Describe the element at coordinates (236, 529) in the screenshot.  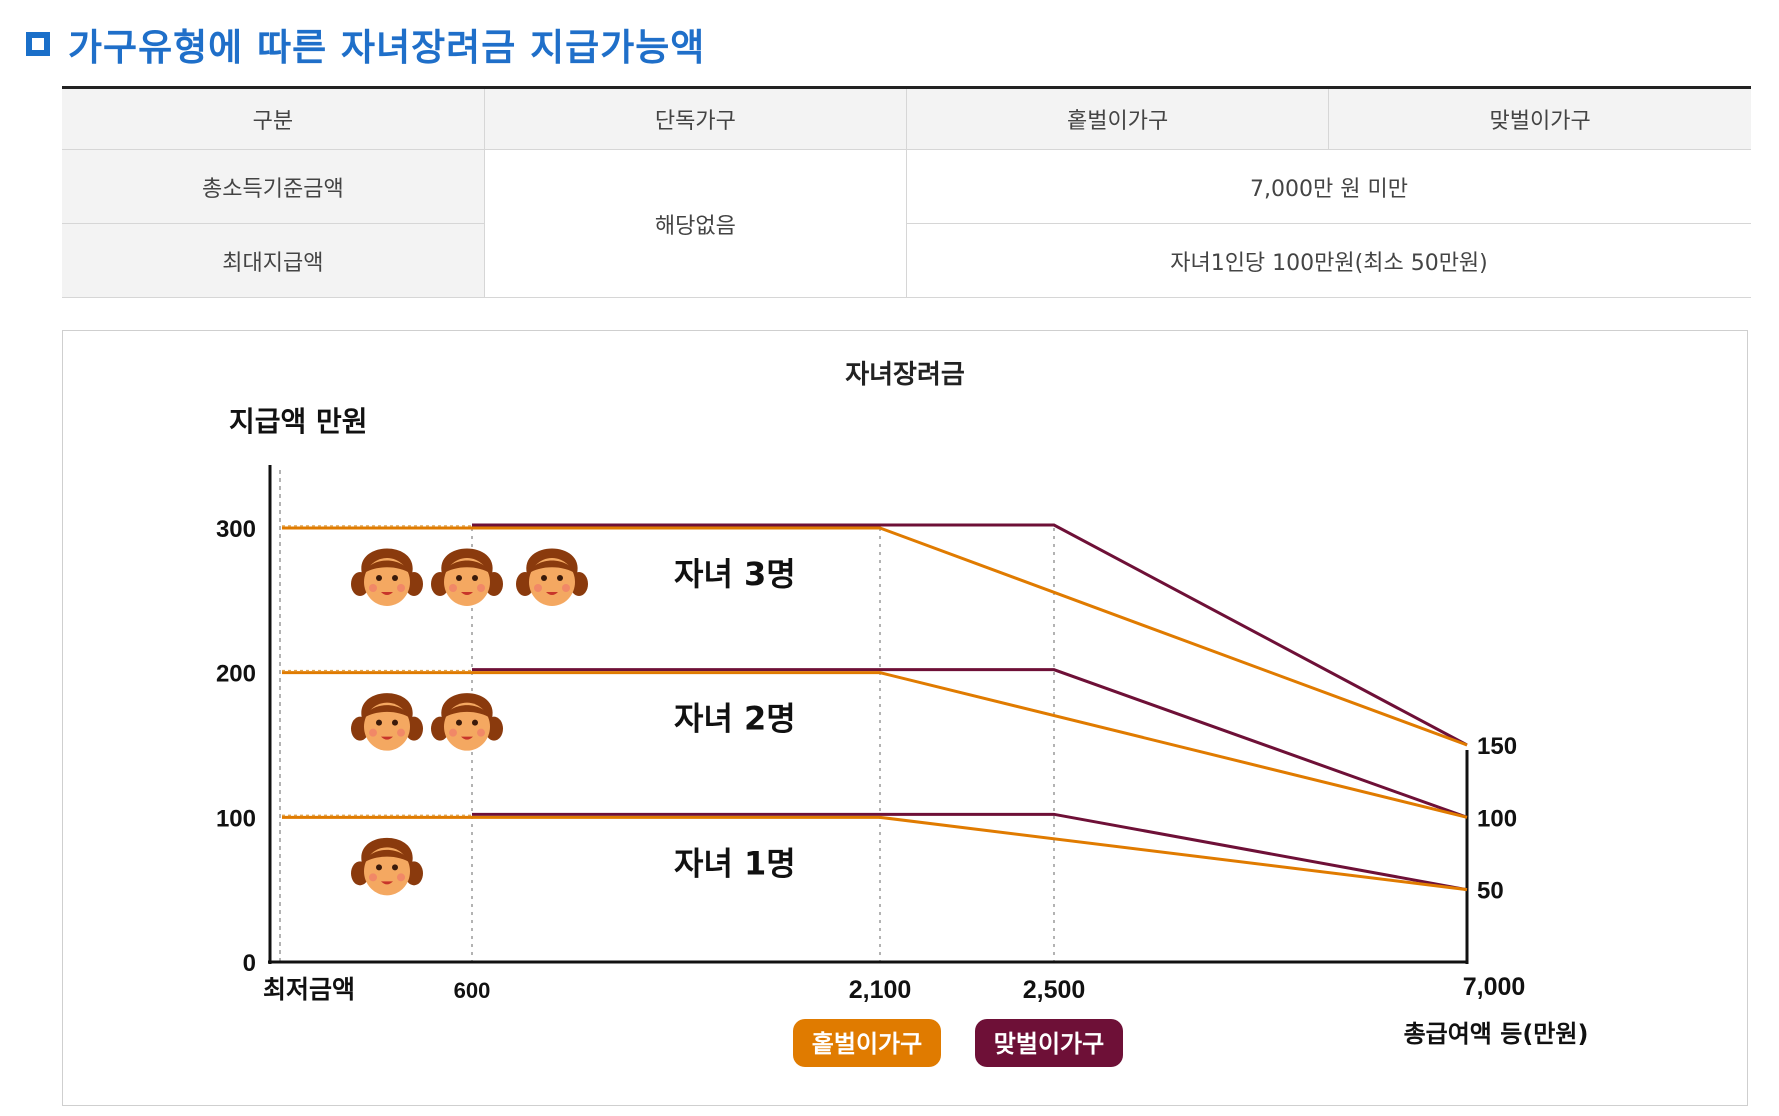
I see `y-tick-label: 300` at that location.